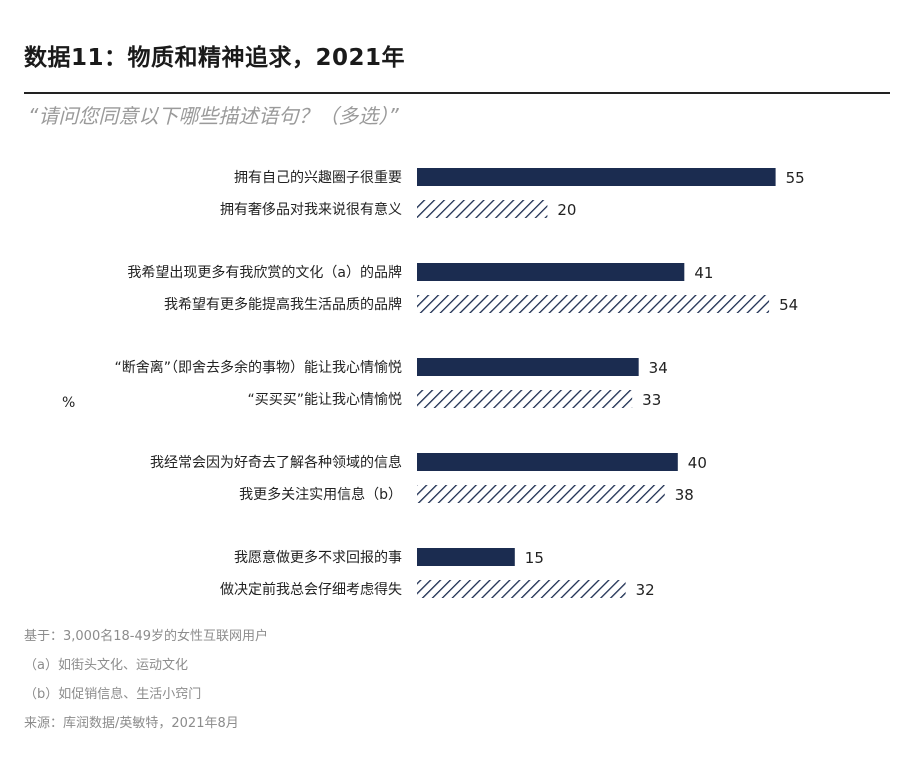 The width and height of the screenshot is (910, 766). Describe the element at coordinates (276, 462) in the screenshot. I see `category-label-3-0: 我经常会因为好奇去了解各种领域的信息` at that location.